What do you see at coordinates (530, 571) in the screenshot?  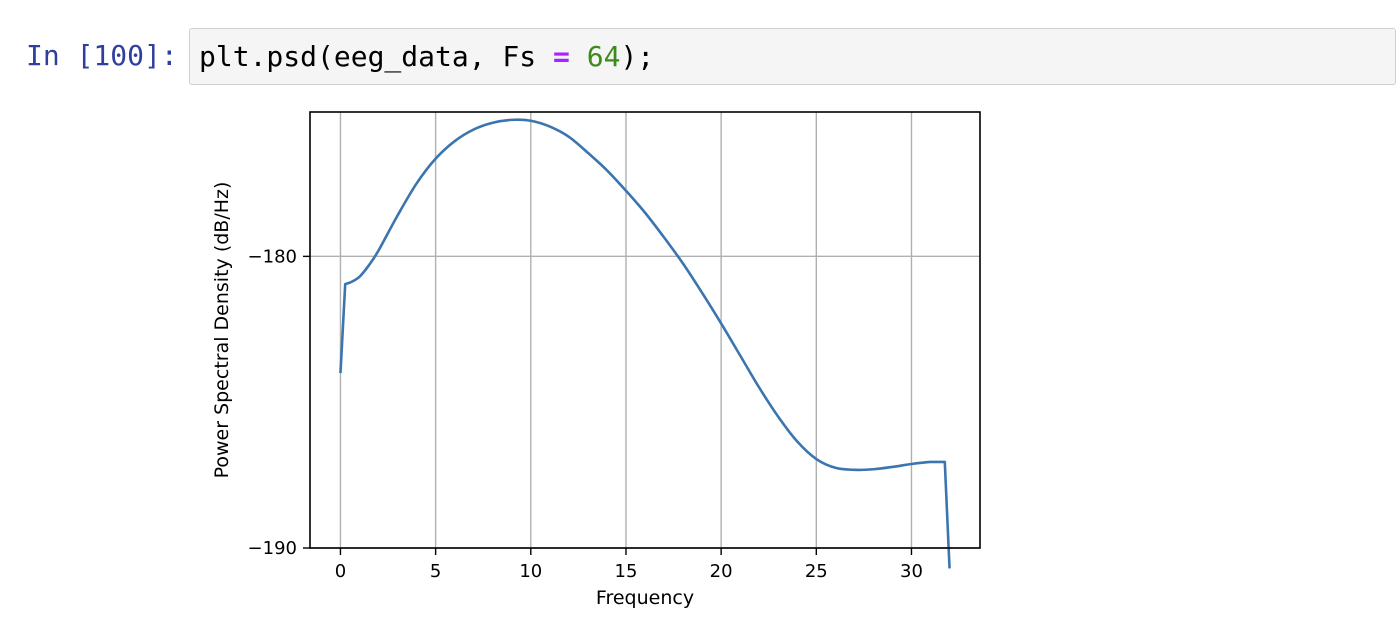 I see `x-tick-label: 10` at bounding box center [530, 571].